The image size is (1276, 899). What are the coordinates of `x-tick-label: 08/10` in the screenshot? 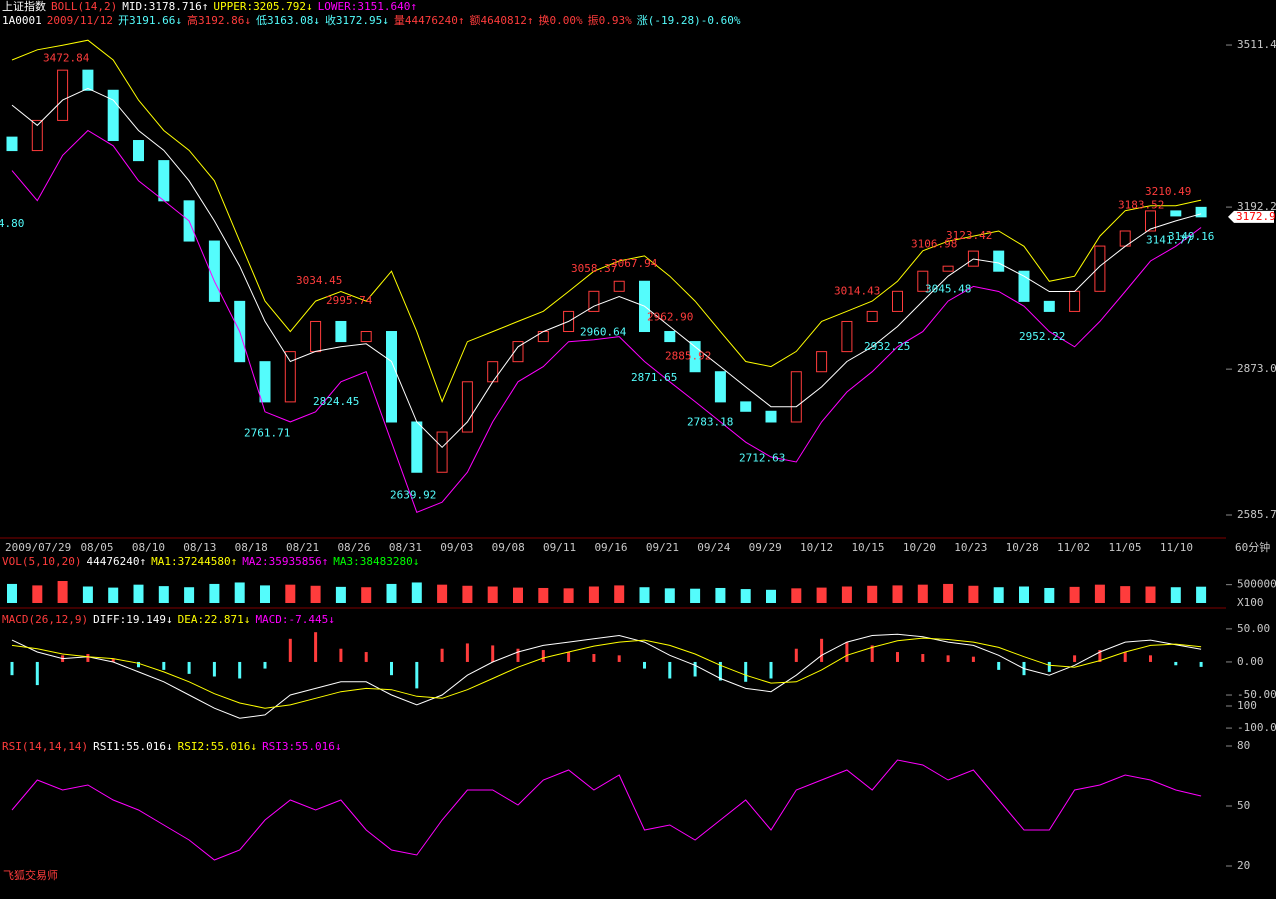 It's located at (148, 547).